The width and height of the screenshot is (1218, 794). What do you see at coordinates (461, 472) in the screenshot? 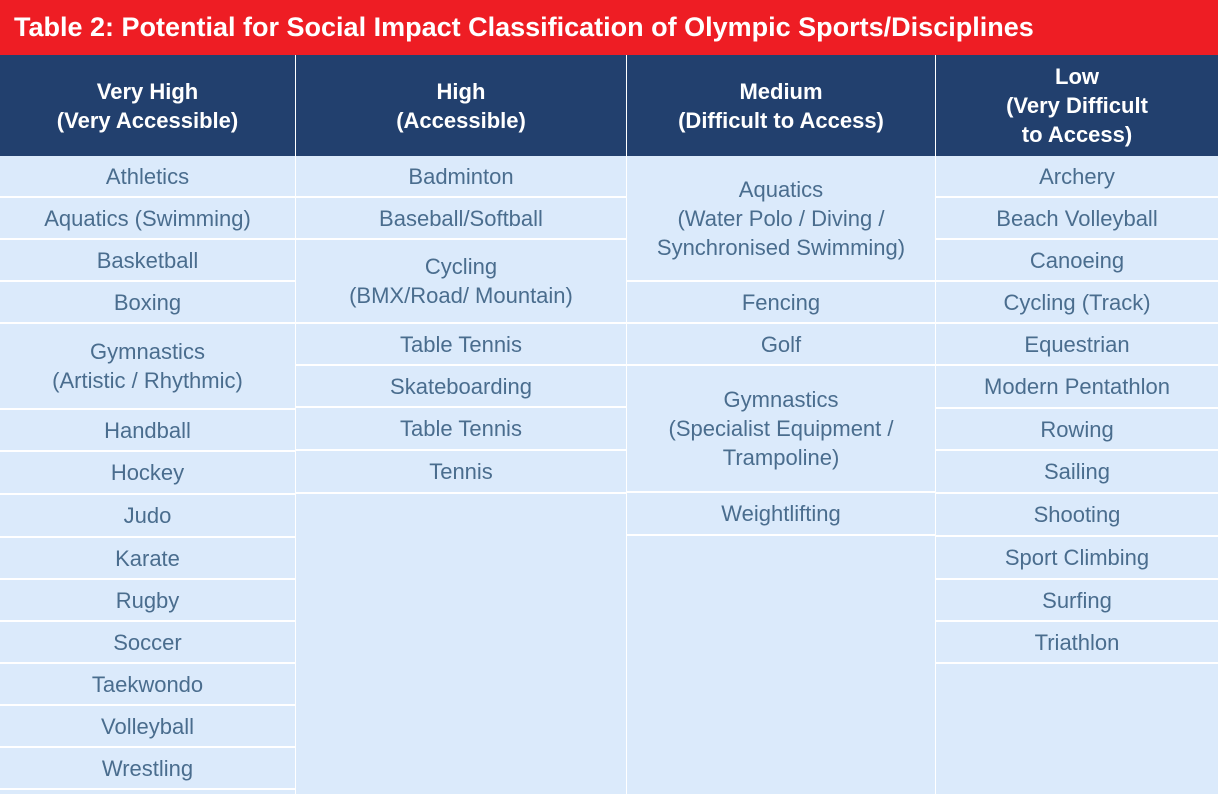
I see `table-cell: Tennis` at bounding box center [461, 472].